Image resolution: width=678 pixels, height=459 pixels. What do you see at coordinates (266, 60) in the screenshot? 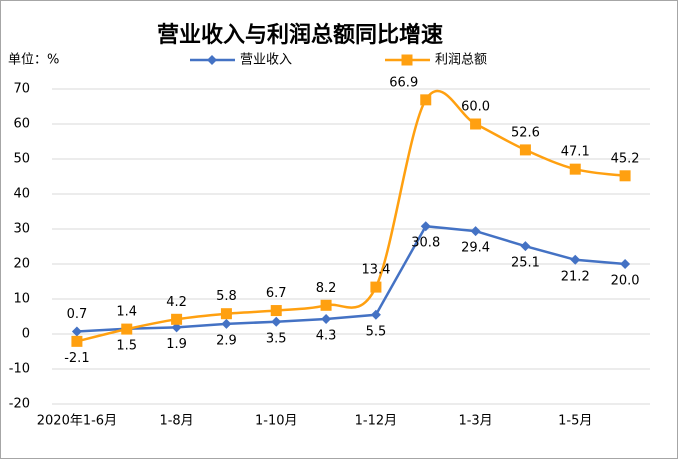
I see `legend-label: 营业收入` at bounding box center [266, 60].